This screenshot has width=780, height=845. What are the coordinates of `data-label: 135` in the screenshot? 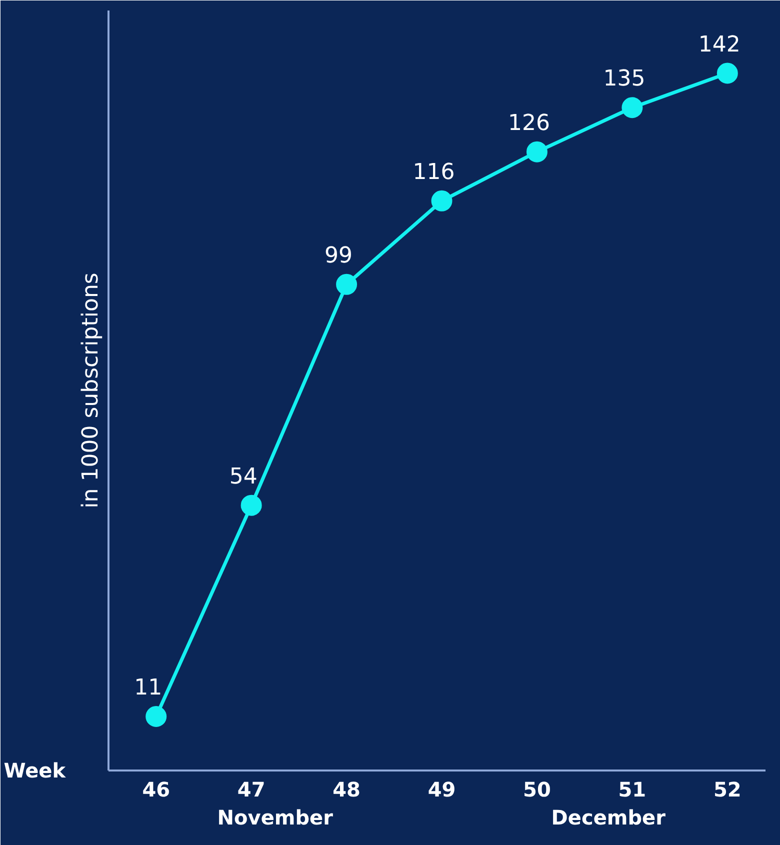 It's located at (624, 79).